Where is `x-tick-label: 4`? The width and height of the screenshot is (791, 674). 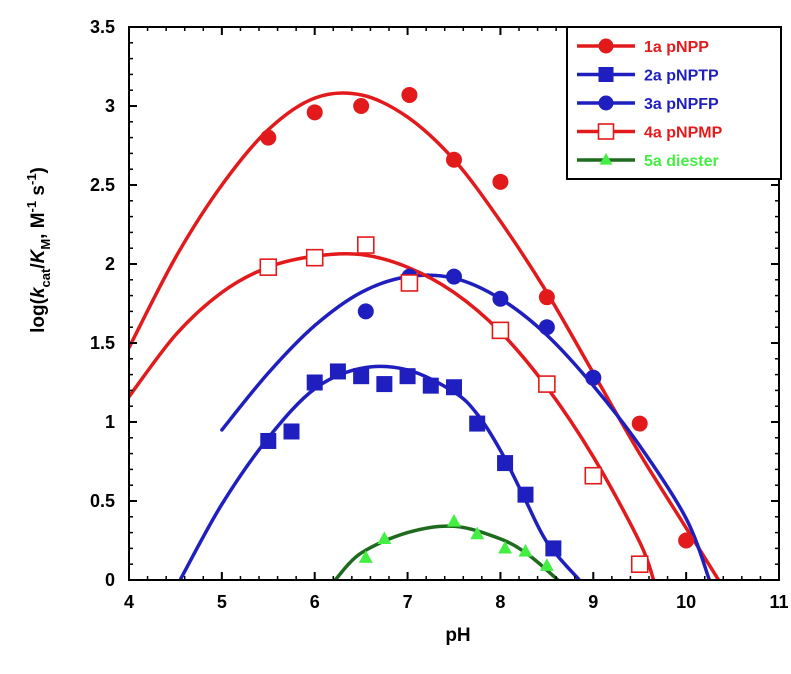 x-tick-label: 4 is located at coordinates (129, 602).